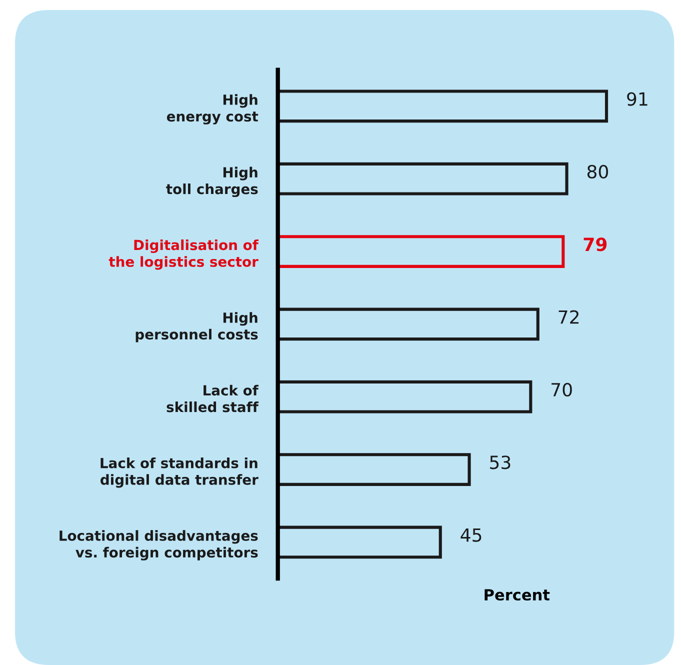 This screenshot has width=681, height=665. Describe the element at coordinates (562, 389) in the screenshot. I see `data-label: 70` at that location.